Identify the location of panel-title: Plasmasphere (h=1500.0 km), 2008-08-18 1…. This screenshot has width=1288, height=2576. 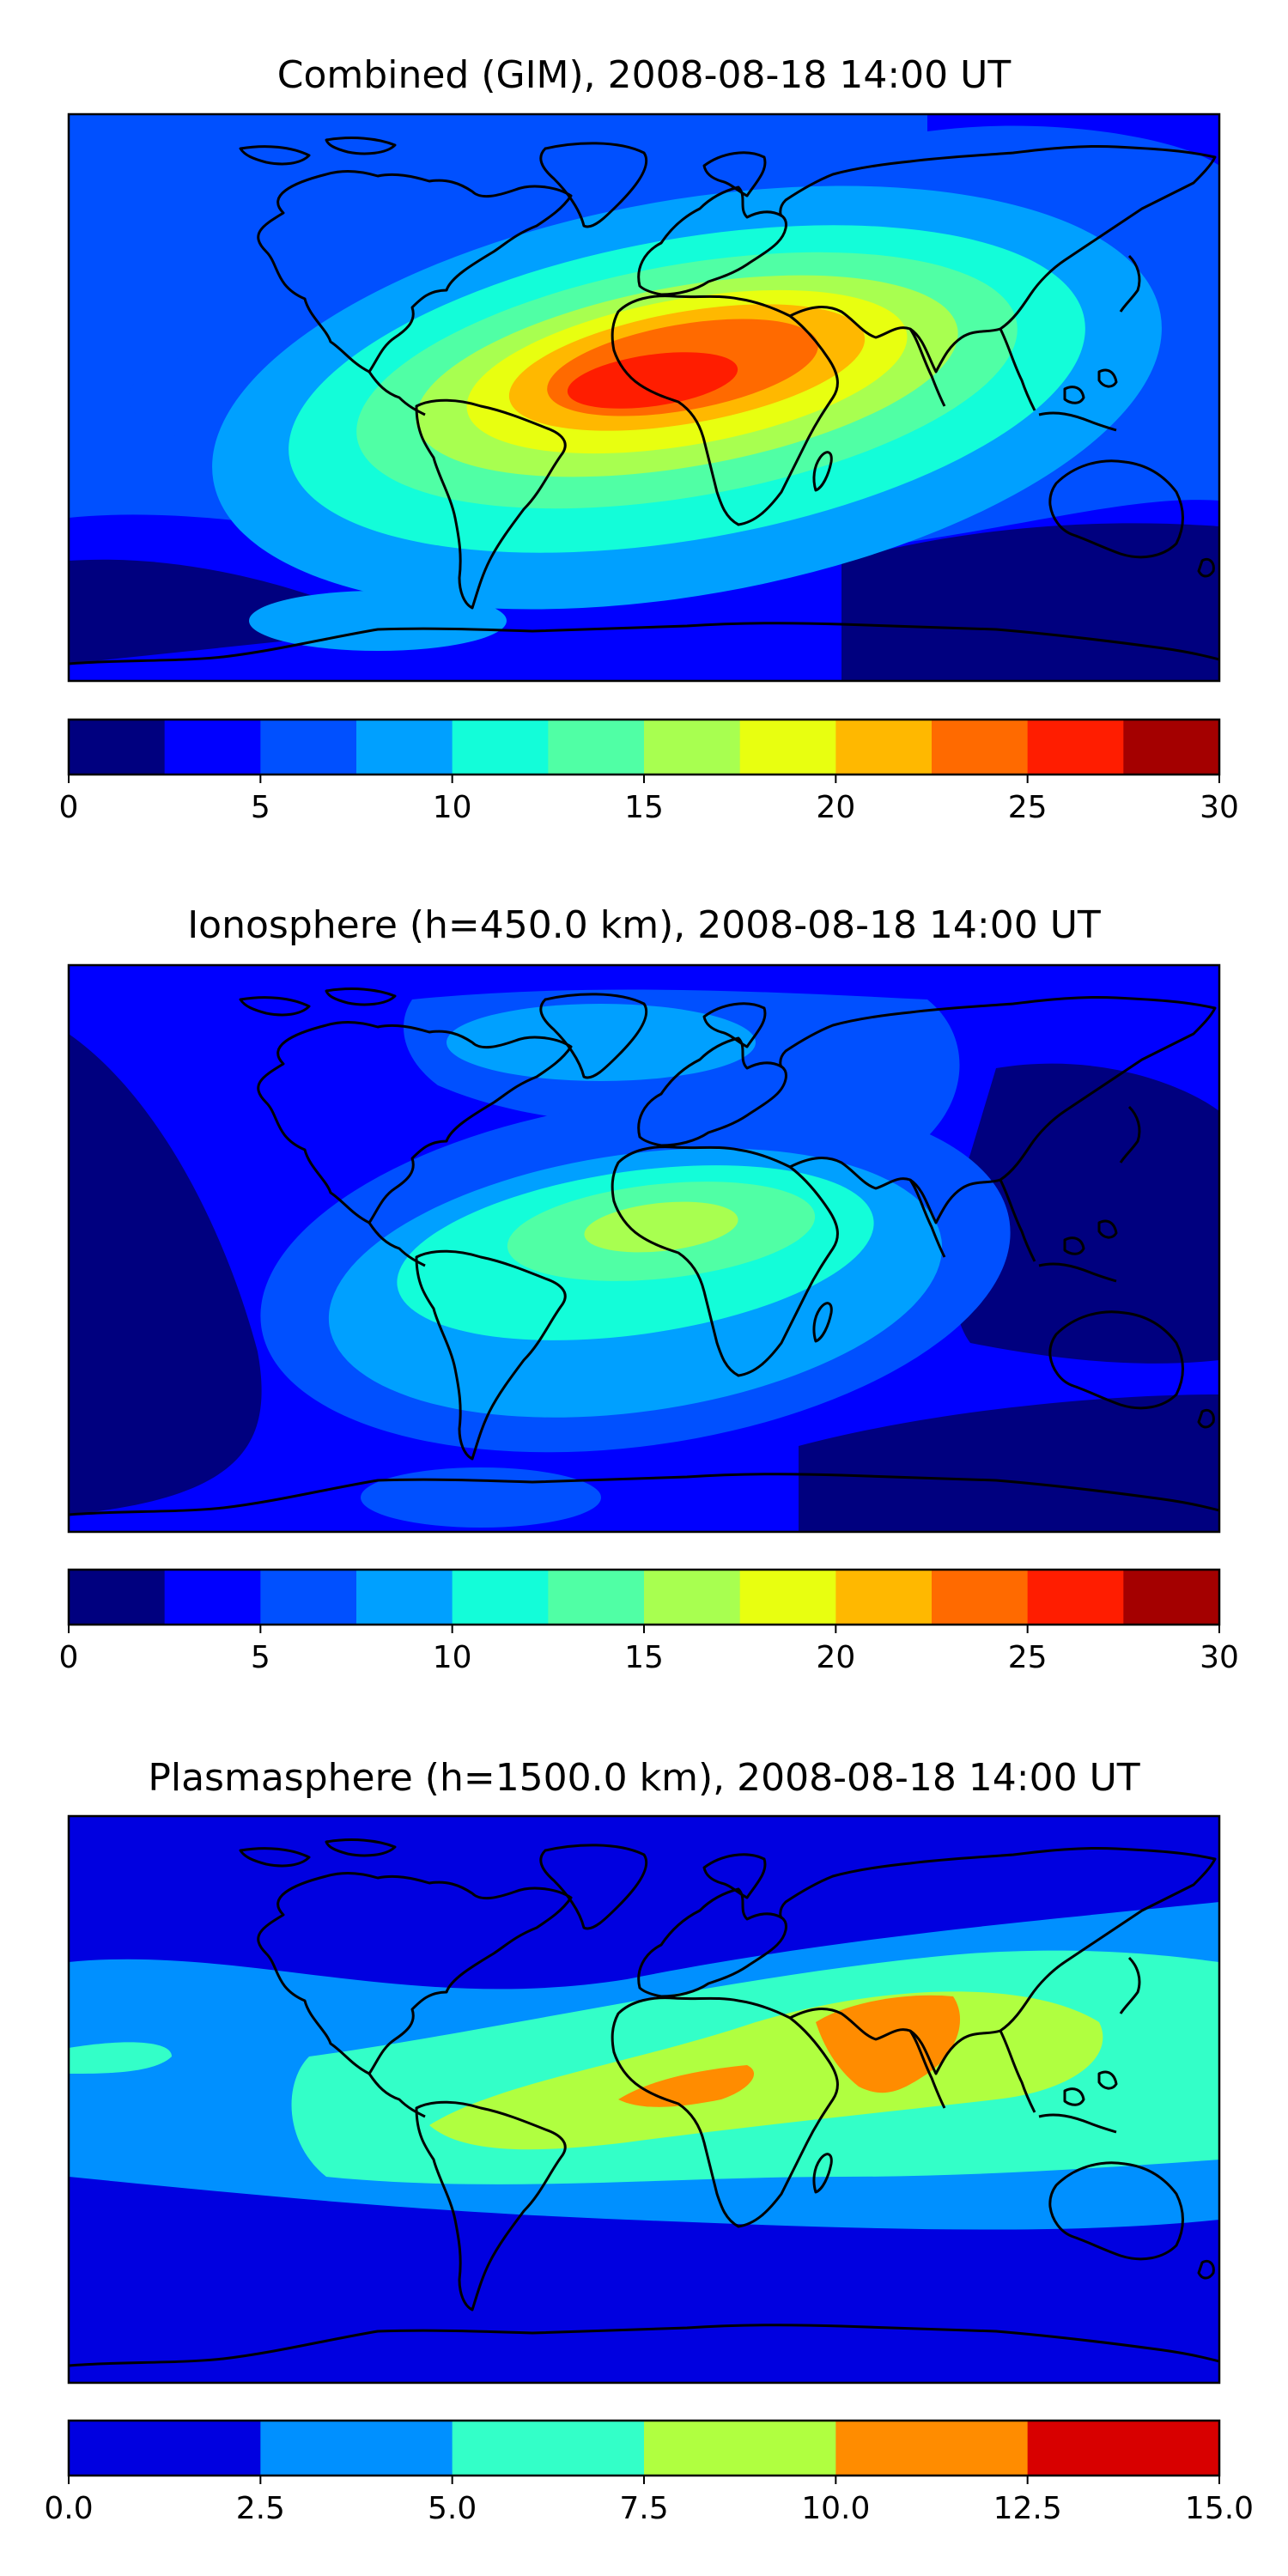
(643, 1778).